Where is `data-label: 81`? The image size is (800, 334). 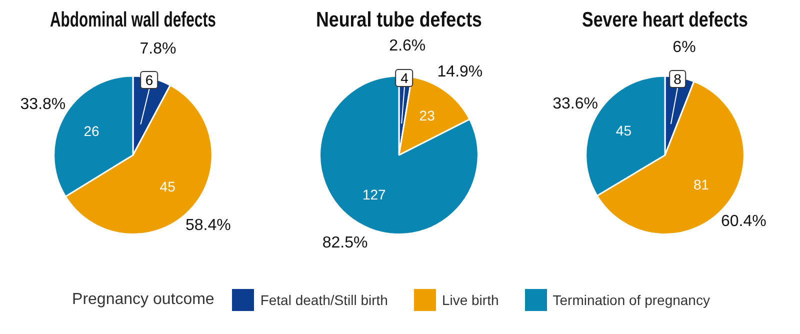 data-label: 81 is located at coordinates (701, 184).